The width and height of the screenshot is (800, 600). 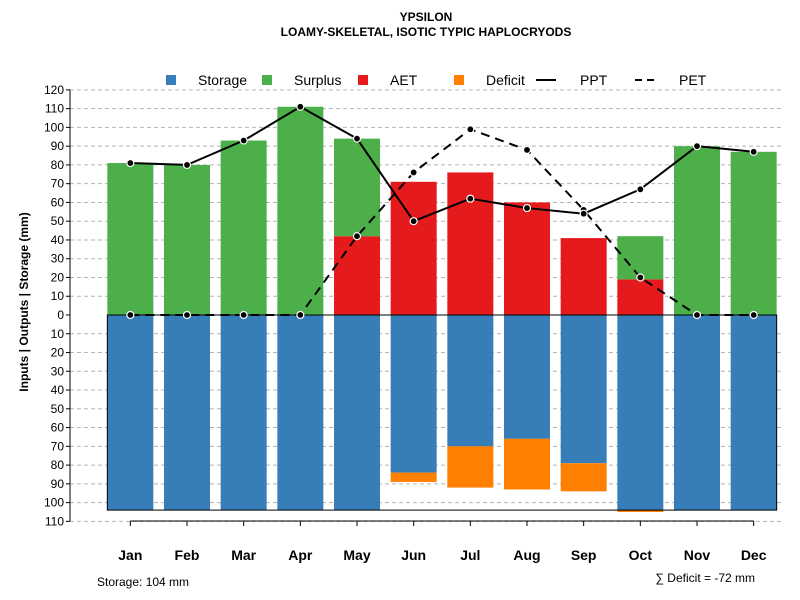 I want to click on legend-label-storage: Storage, so click(x=222, y=80).